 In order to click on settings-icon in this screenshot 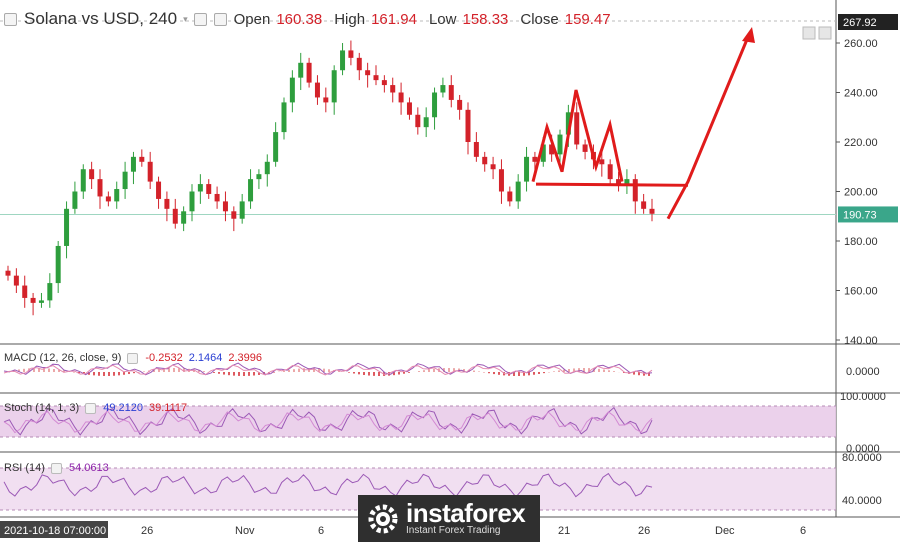, I will do `click(200, 19)`.